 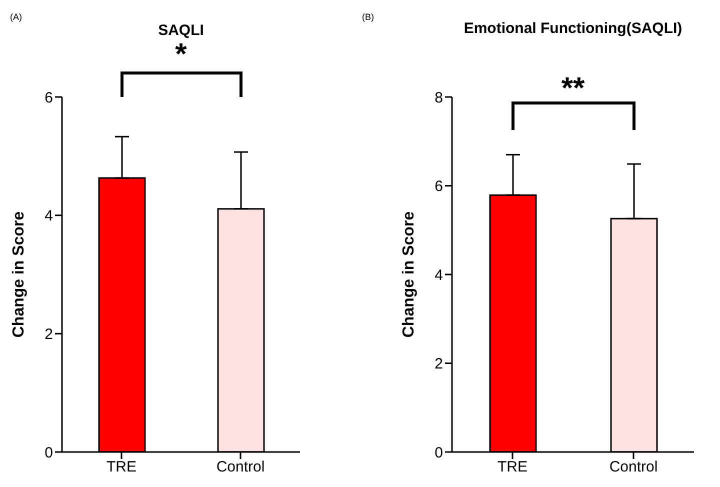 I want to click on chart-title: Emotional Functioning(SAQLI), so click(x=573, y=28).